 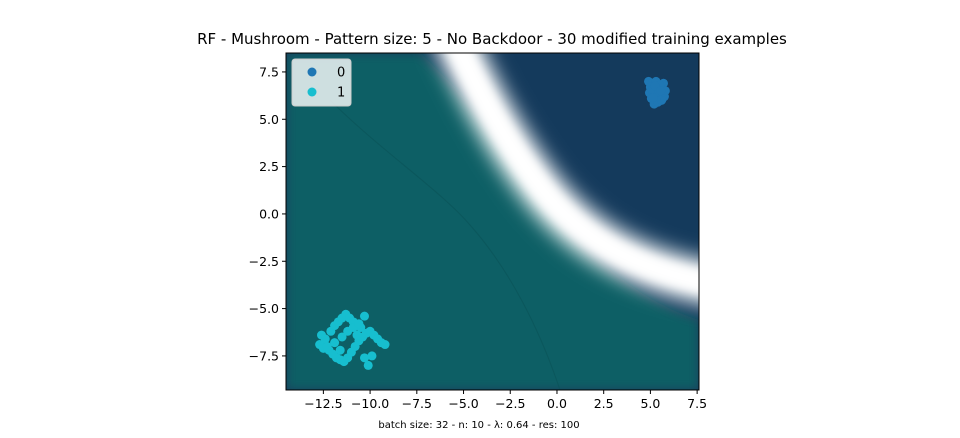 I want to click on legend-box, so click(x=321, y=82).